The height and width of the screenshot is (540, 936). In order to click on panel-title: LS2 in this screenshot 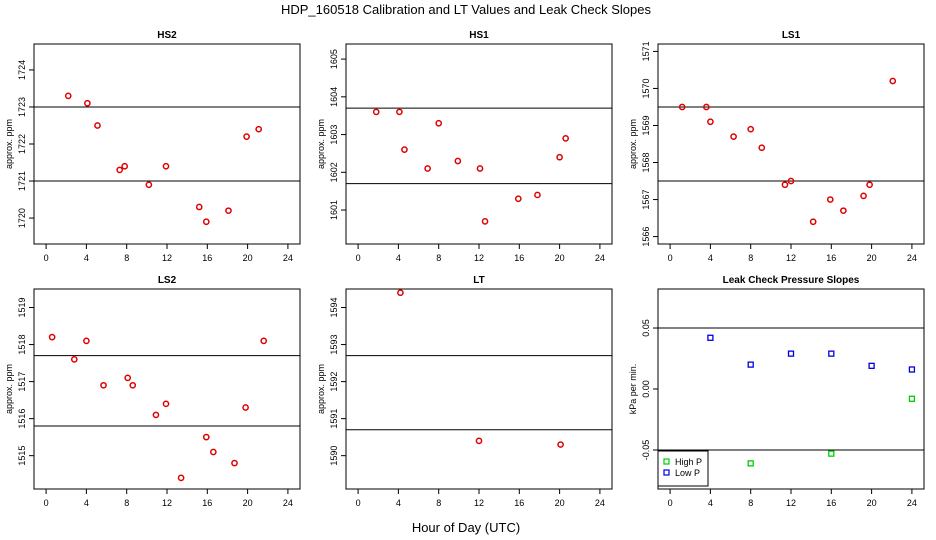, I will do `click(167, 280)`.